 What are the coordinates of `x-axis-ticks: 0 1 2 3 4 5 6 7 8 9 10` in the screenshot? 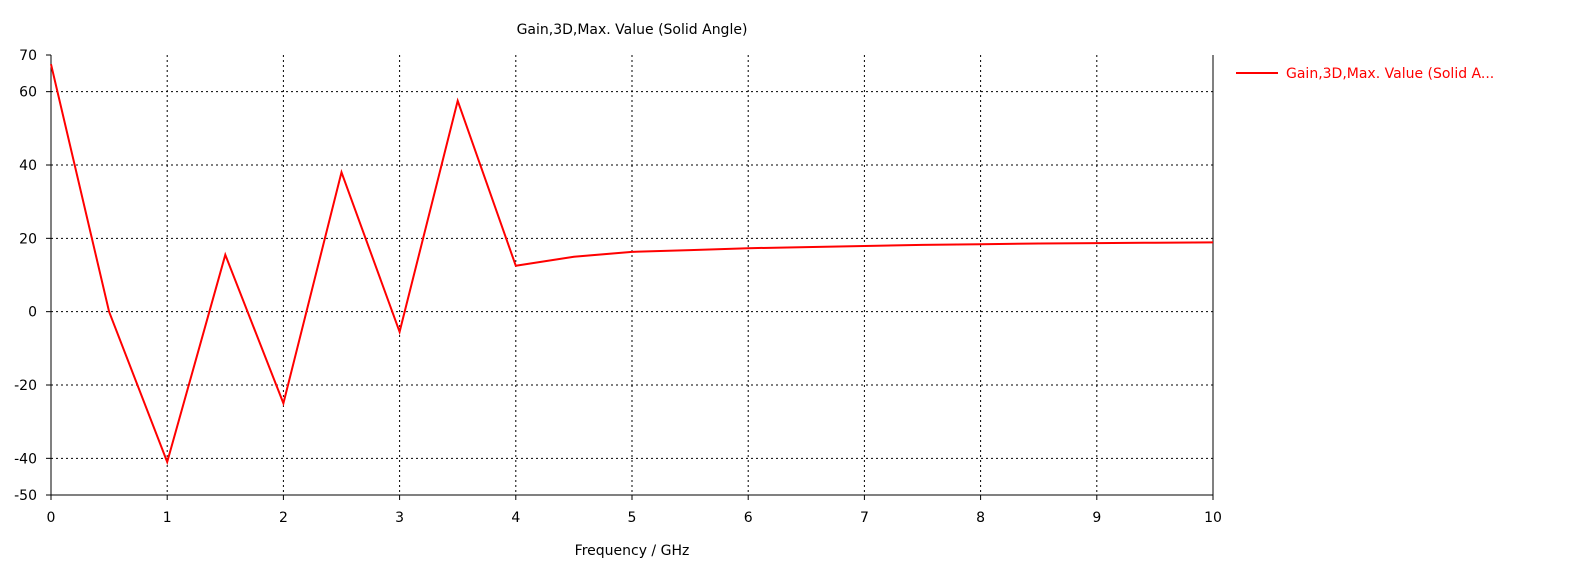 It's located at (634, 510).